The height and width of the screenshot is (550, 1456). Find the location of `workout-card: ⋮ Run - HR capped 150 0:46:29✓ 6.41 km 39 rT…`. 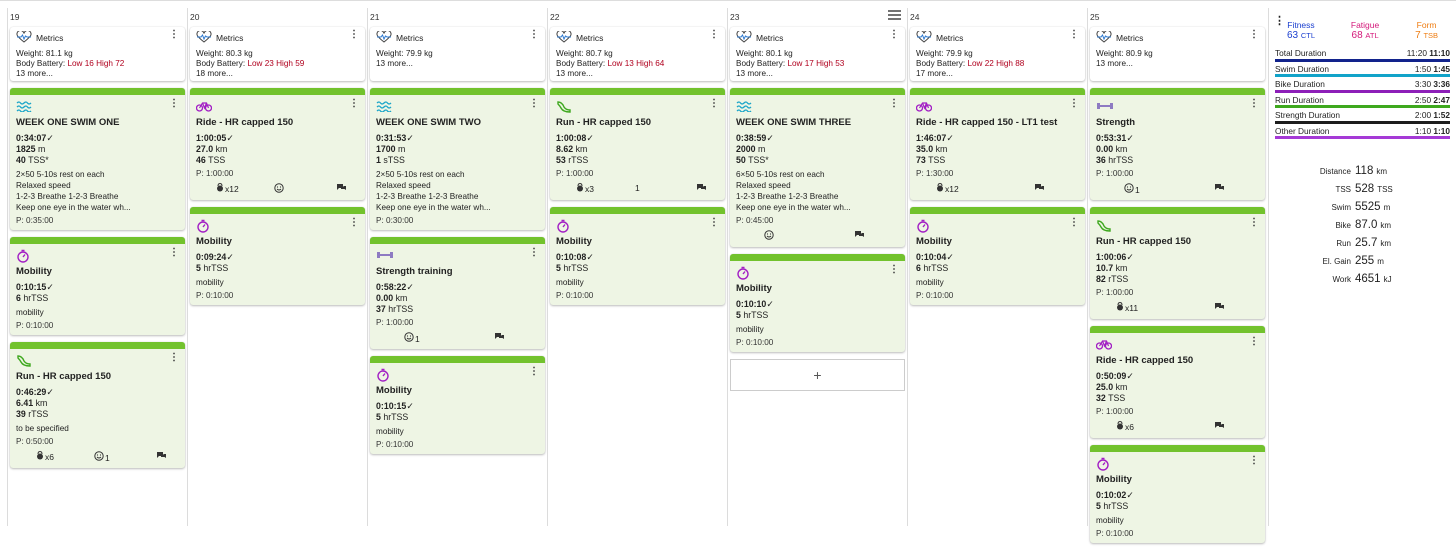

workout-card: ⋮ Run - HR capped 150 0:46:29✓ 6.41 km 39 rT… is located at coordinates (97, 405).